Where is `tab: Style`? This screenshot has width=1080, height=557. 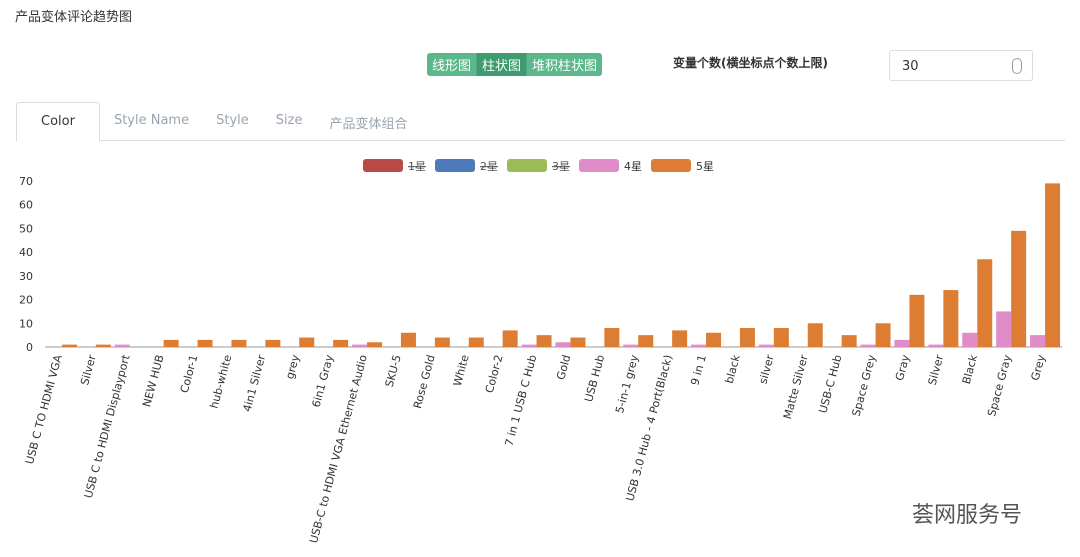 tab: Style is located at coordinates (232, 120).